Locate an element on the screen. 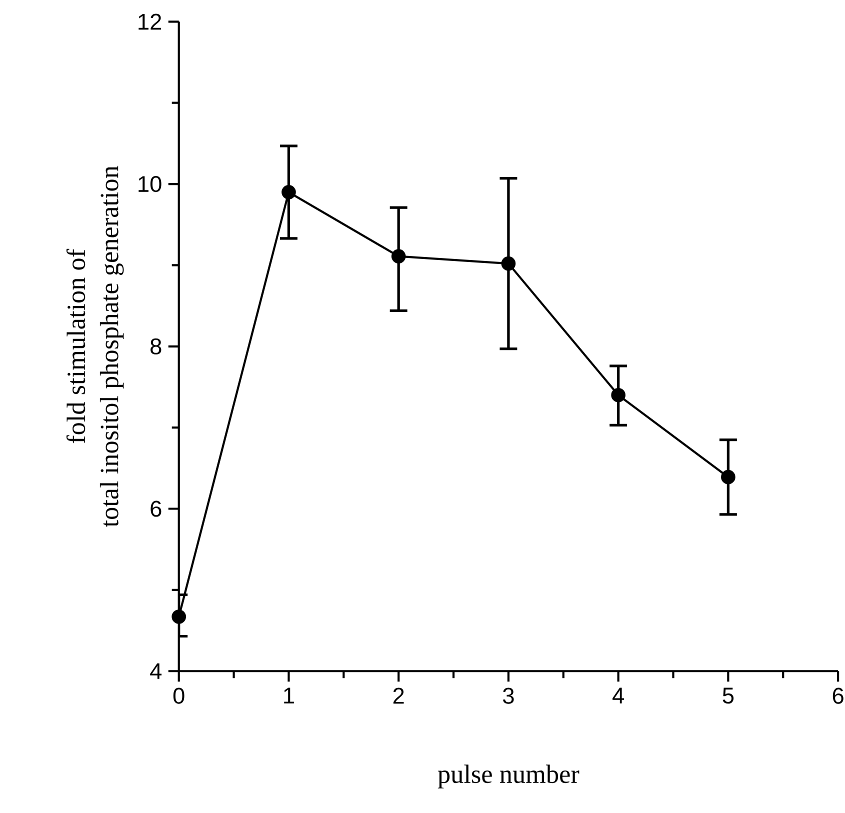 Image resolution: width=845 pixels, height=813 pixels. x-tick-label: 3 is located at coordinates (508, 696).